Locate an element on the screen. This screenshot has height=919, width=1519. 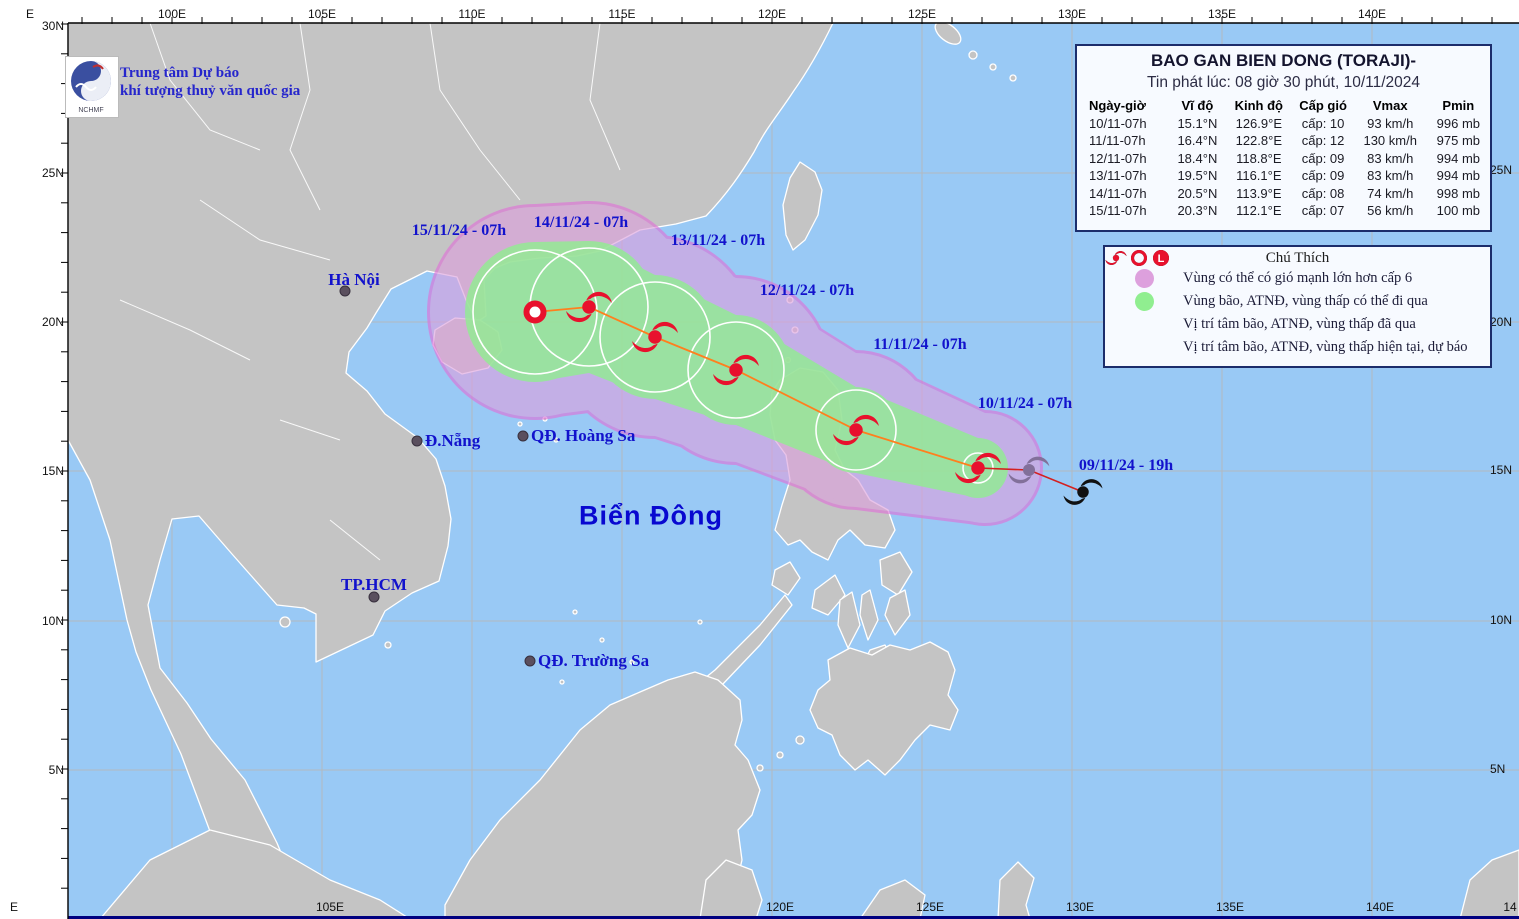
storm-title: BAO GAN BIEN DONG (TORAJI)- is located at coordinates (1283, 60).